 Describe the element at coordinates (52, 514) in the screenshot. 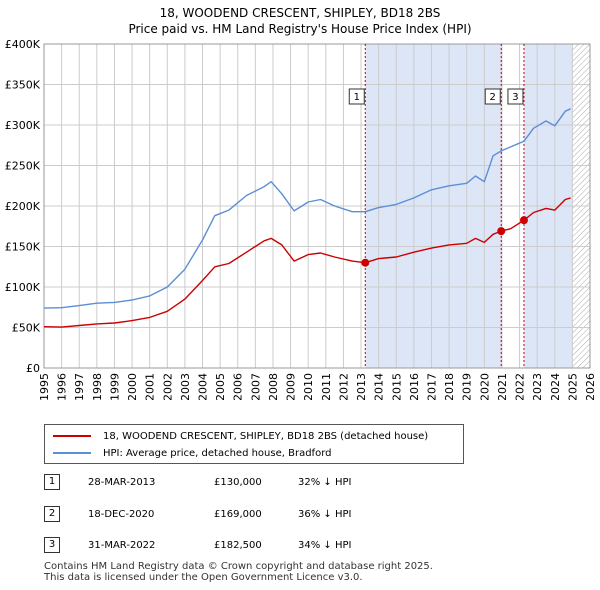

I see `sale-number-badge: 2` at that location.